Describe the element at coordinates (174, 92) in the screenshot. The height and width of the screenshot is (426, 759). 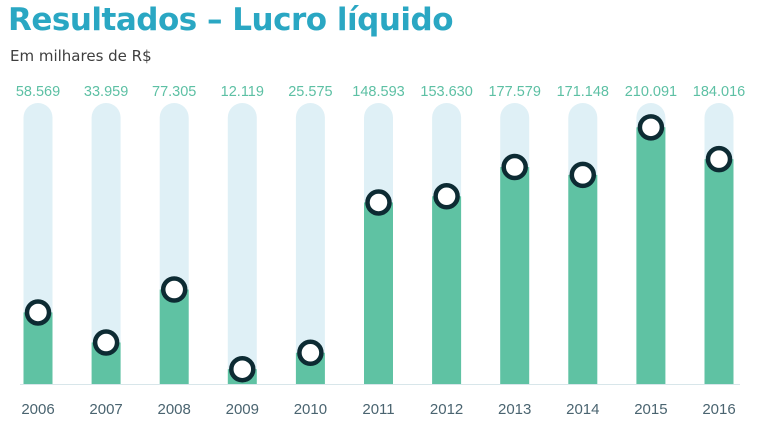
I see `data-label: 77.305` at that location.